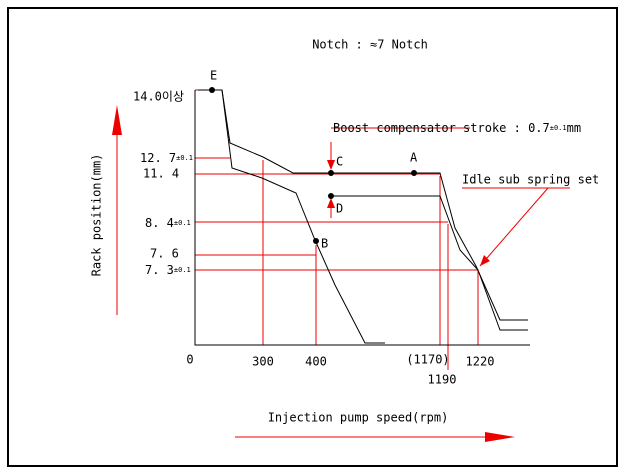  What do you see at coordinates (339, 209) in the screenshot?
I see `point-label: D` at bounding box center [339, 209].